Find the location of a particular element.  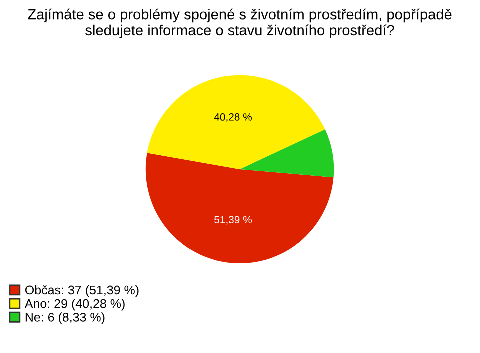

data-label: 51,39 % is located at coordinates (233, 220).